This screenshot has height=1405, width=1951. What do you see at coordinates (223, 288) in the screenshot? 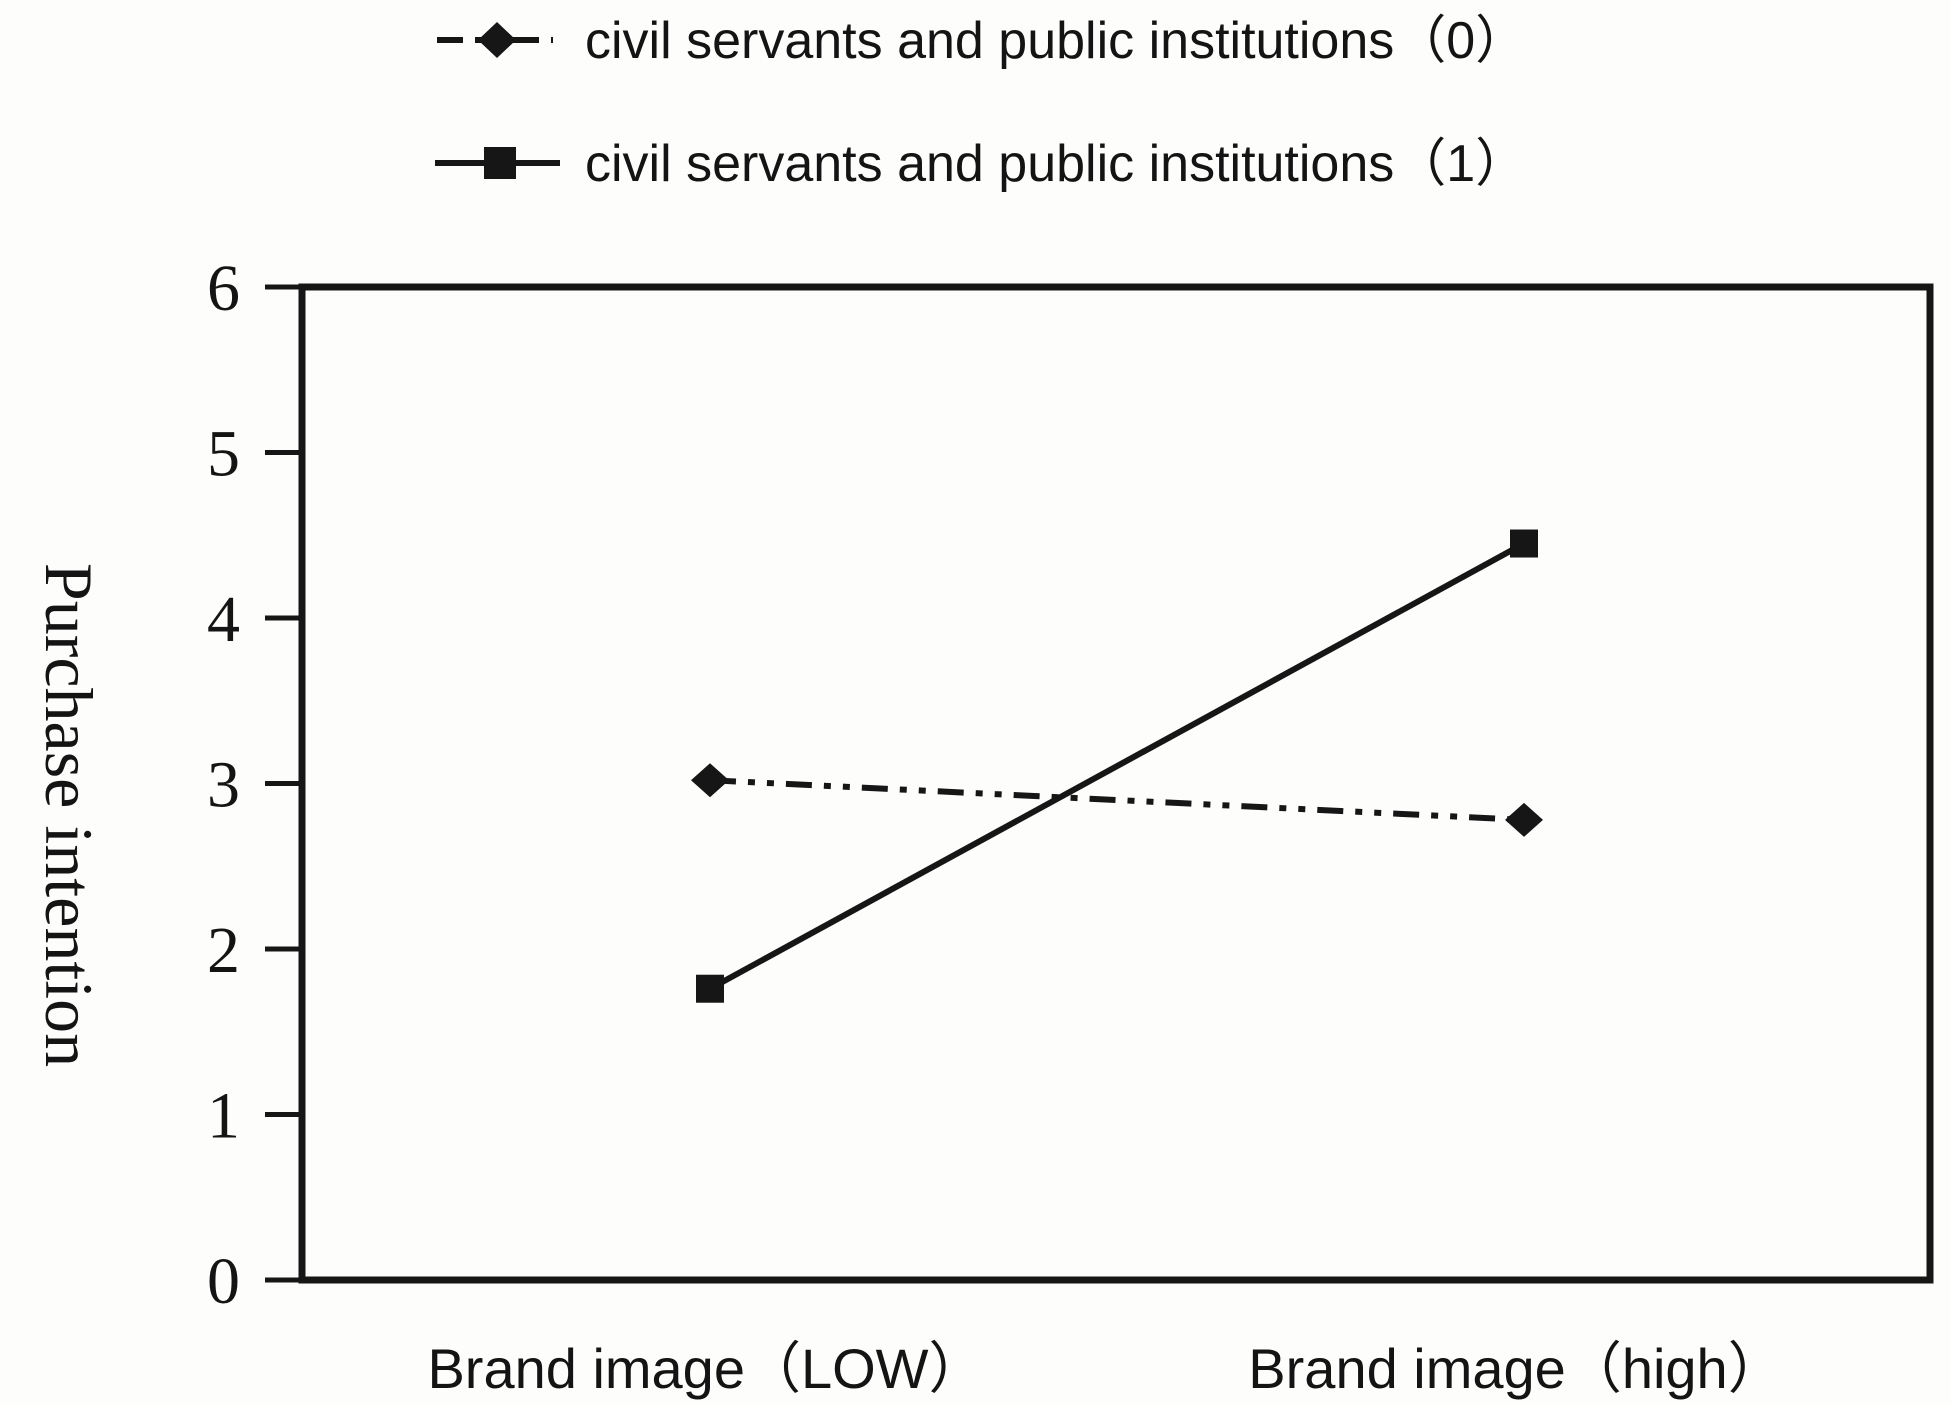
I see `y-tick-label: 6` at bounding box center [223, 288].